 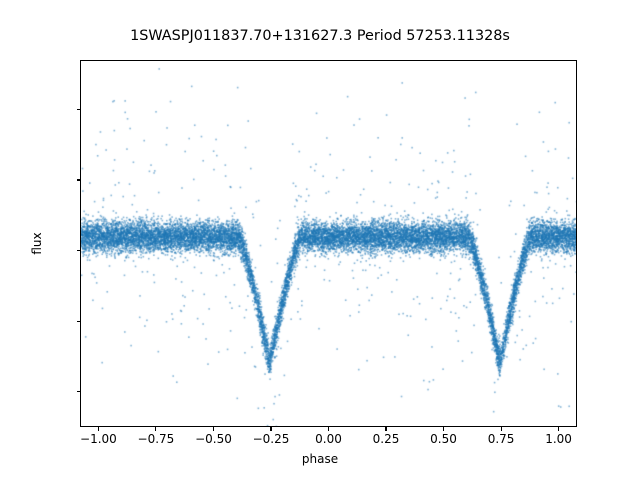 What do you see at coordinates (271, 439) in the screenshot?
I see `x-tick-label: −0.25` at bounding box center [271, 439].